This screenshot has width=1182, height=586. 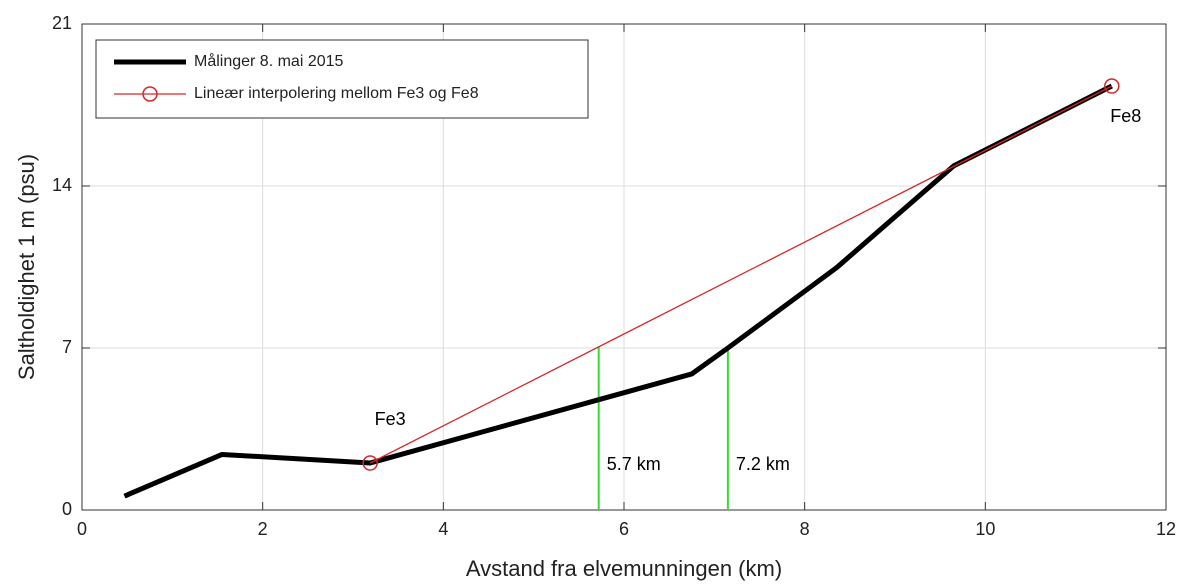 What do you see at coordinates (82, 529) in the screenshot?
I see `x-tick-label: 0` at bounding box center [82, 529].